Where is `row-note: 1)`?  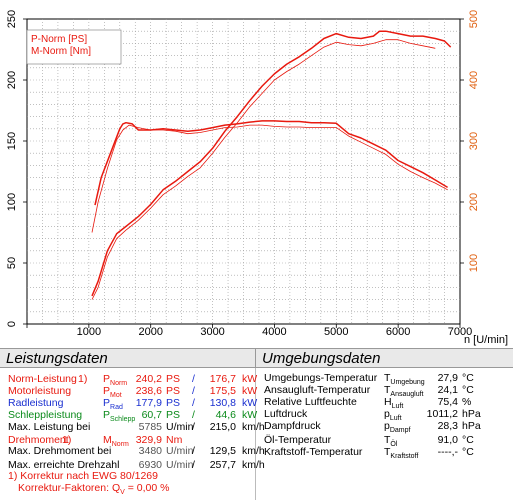
row-note: 1) is located at coordinates (83, 379).